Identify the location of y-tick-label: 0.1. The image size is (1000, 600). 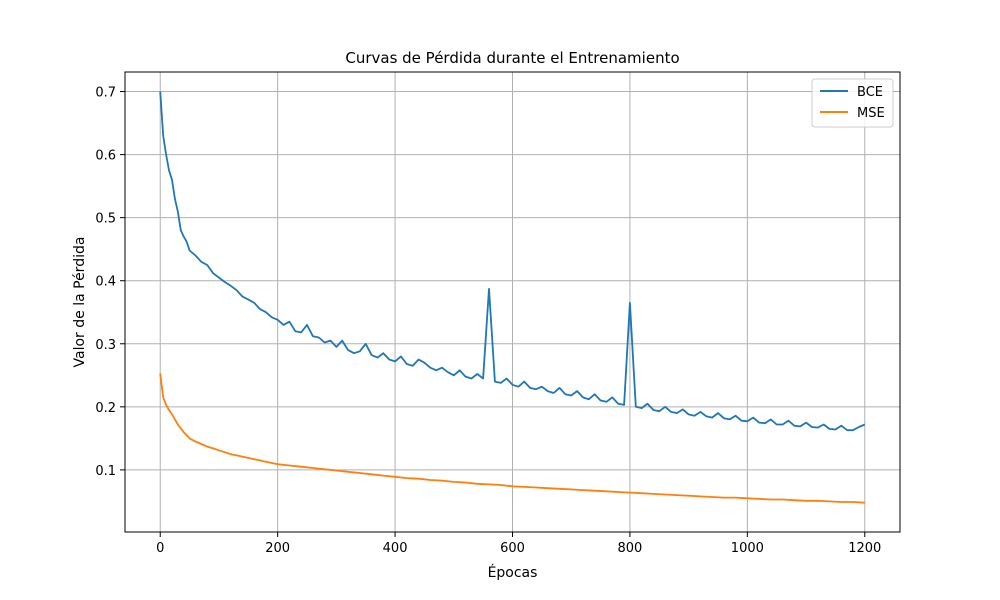
(105, 471).